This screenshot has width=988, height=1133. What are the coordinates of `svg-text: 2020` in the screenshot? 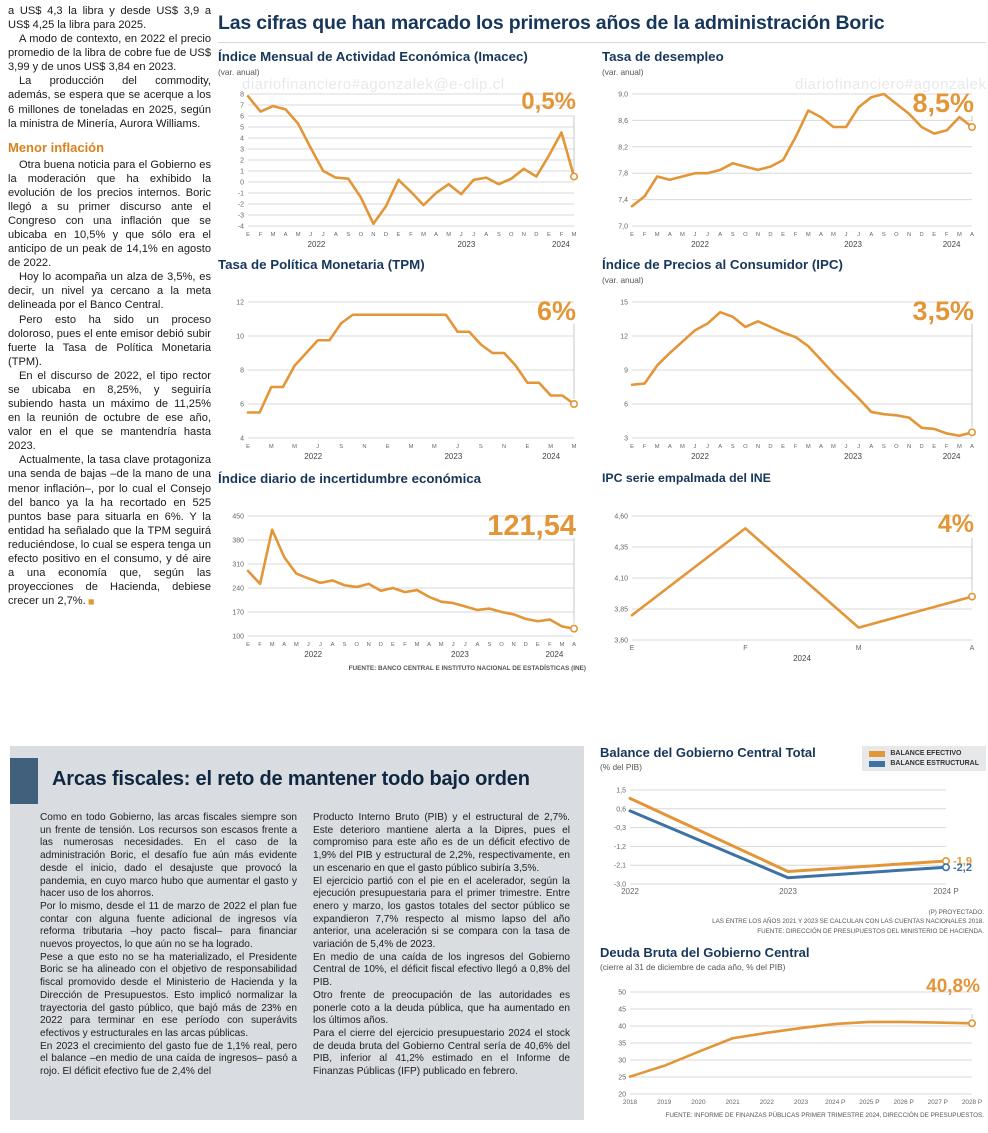 It's located at (698, 1102).